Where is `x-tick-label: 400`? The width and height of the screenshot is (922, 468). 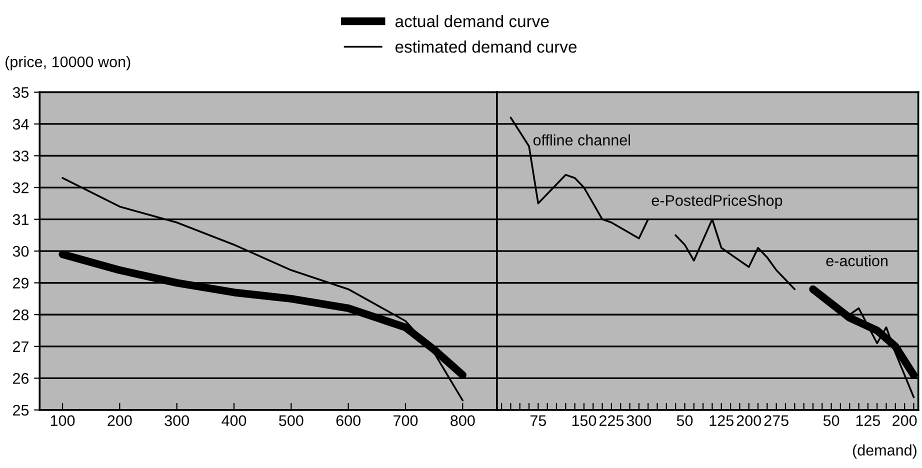
x-tick-label: 400 is located at coordinates (234, 420).